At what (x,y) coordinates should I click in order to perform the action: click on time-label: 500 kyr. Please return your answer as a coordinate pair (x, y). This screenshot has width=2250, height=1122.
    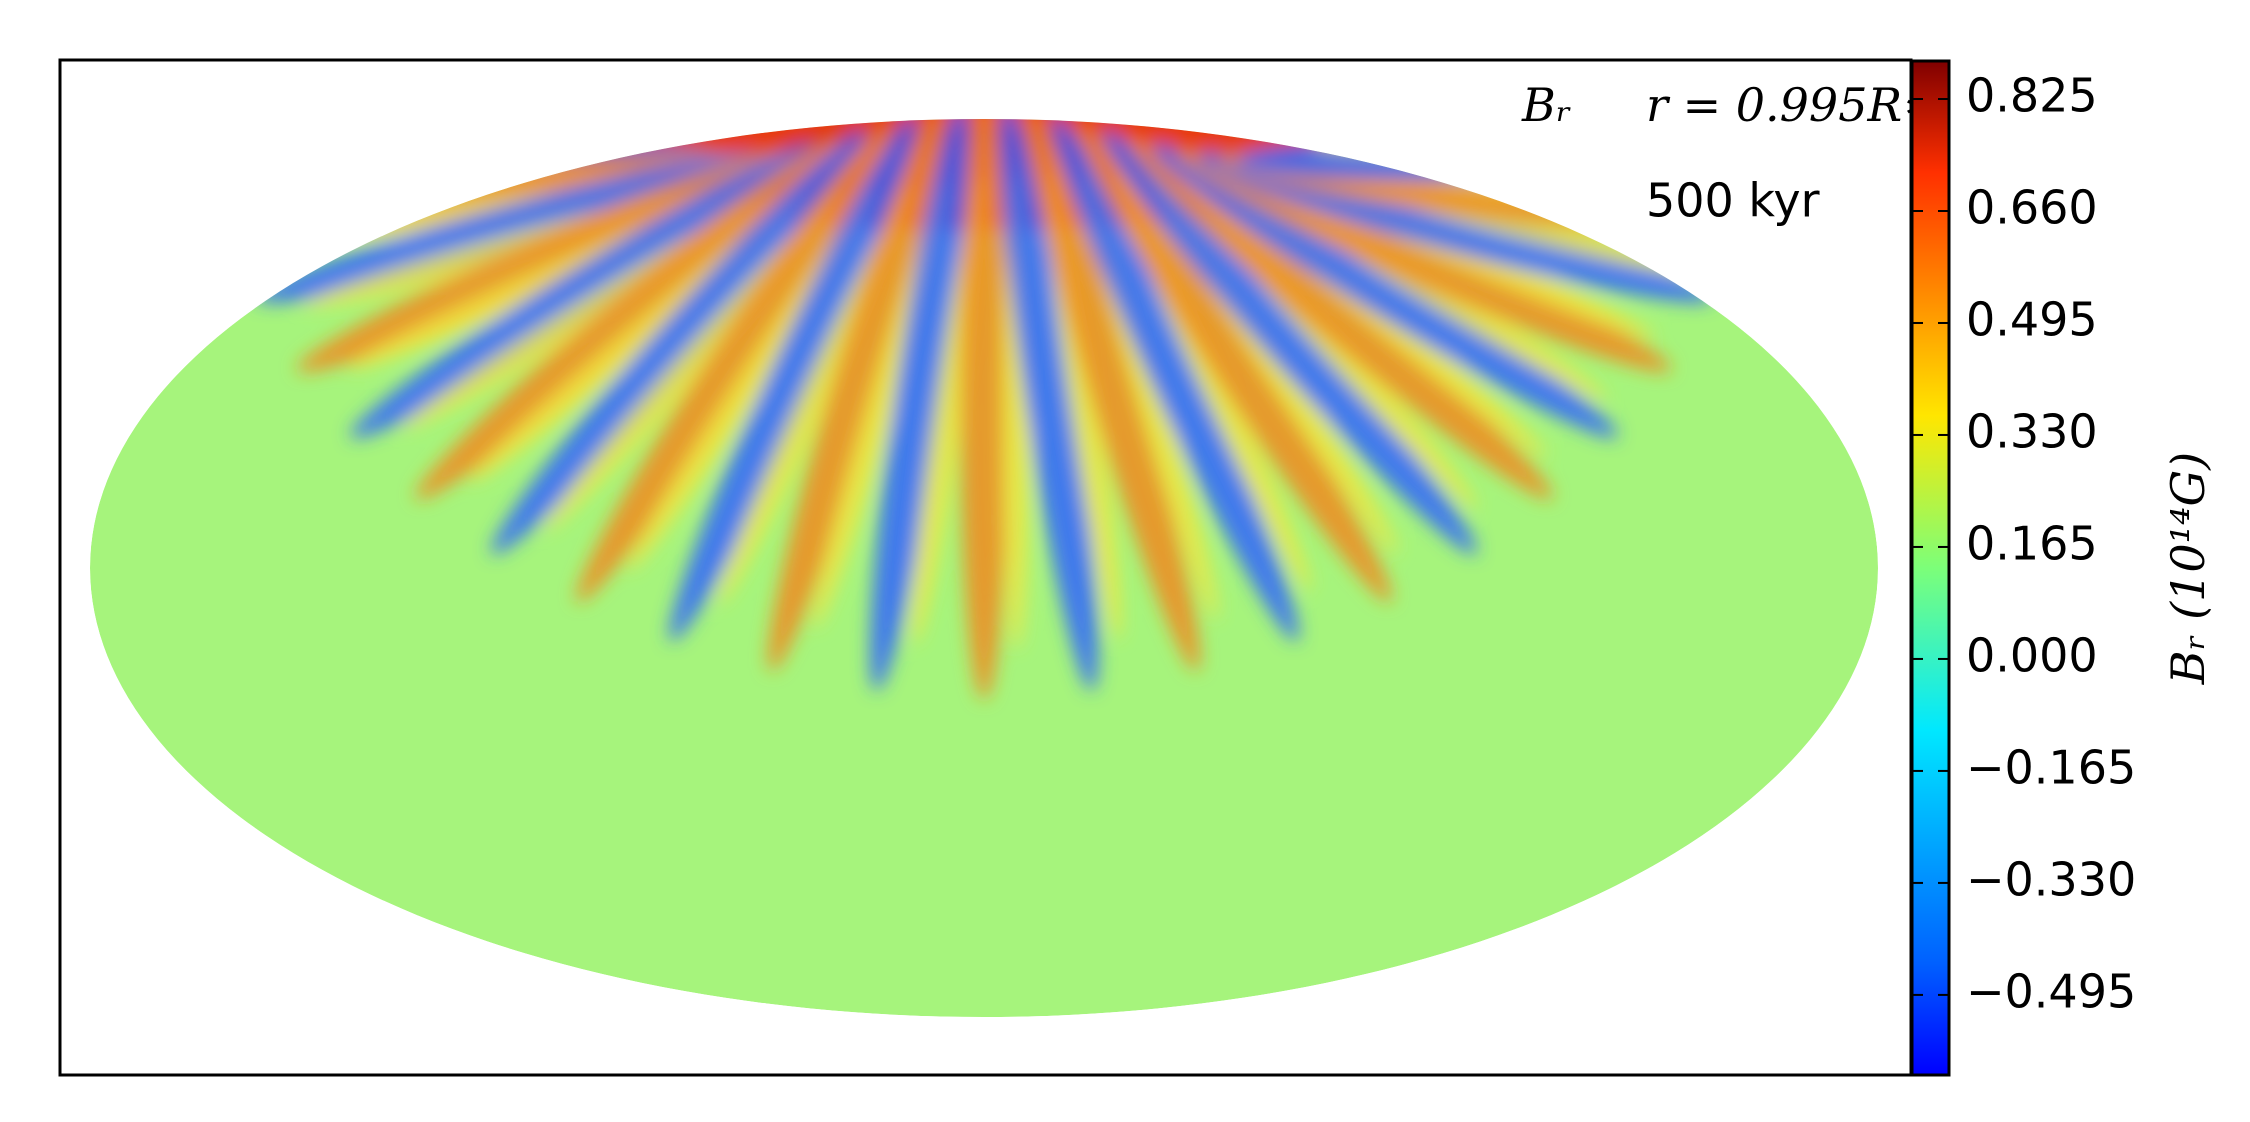
    Looking at the image, I should click on (1733, 201).